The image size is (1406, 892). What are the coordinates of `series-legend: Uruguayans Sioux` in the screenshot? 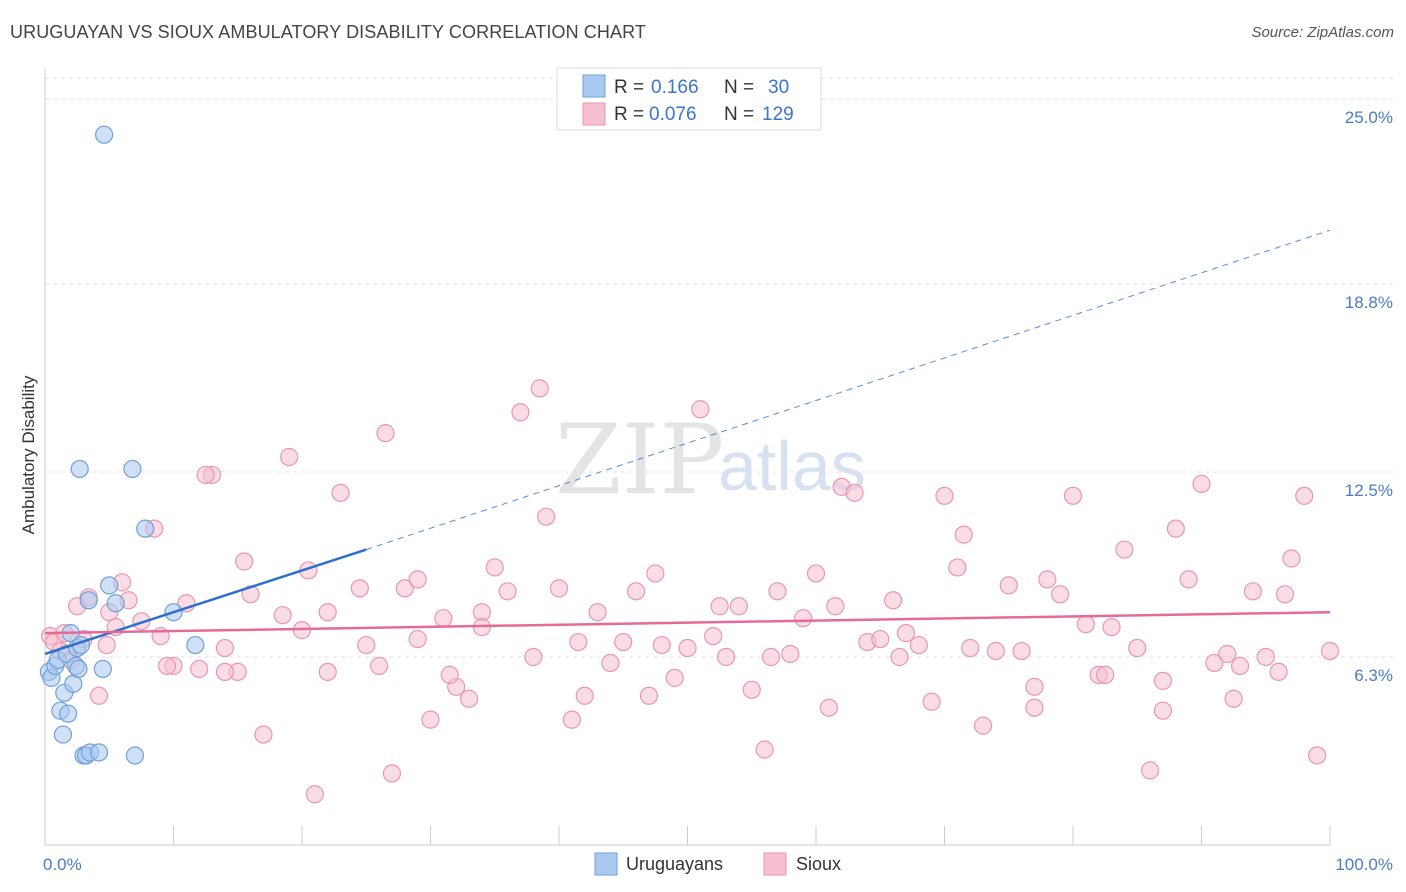 It's located at (717, 864).